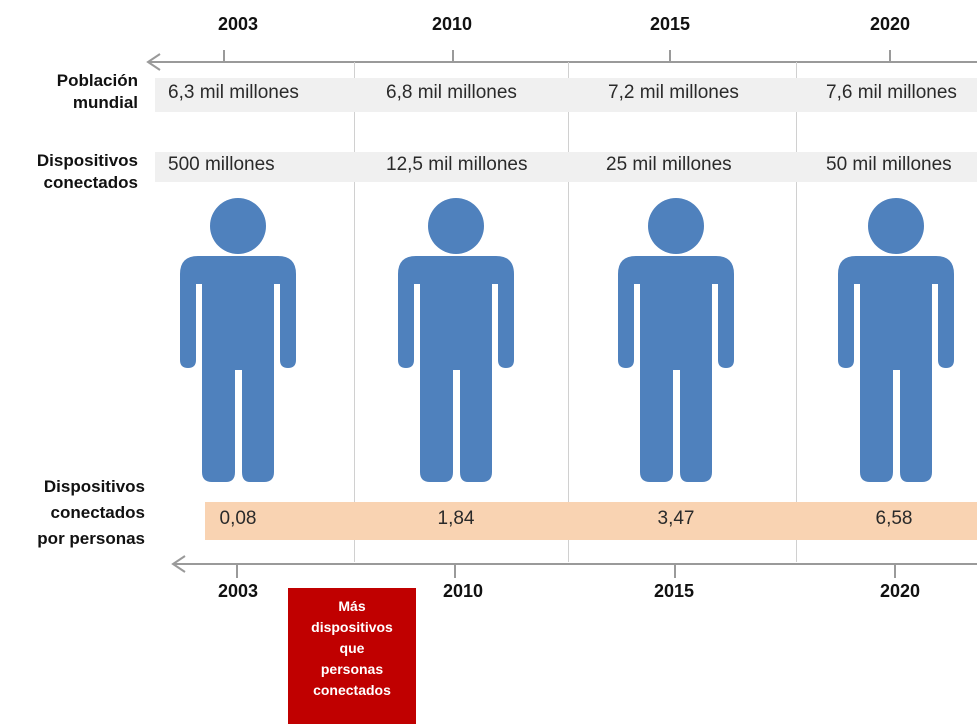 The image size is (977, 724). I want to click on bottom-year-2003: 2003, so click(238, 591).